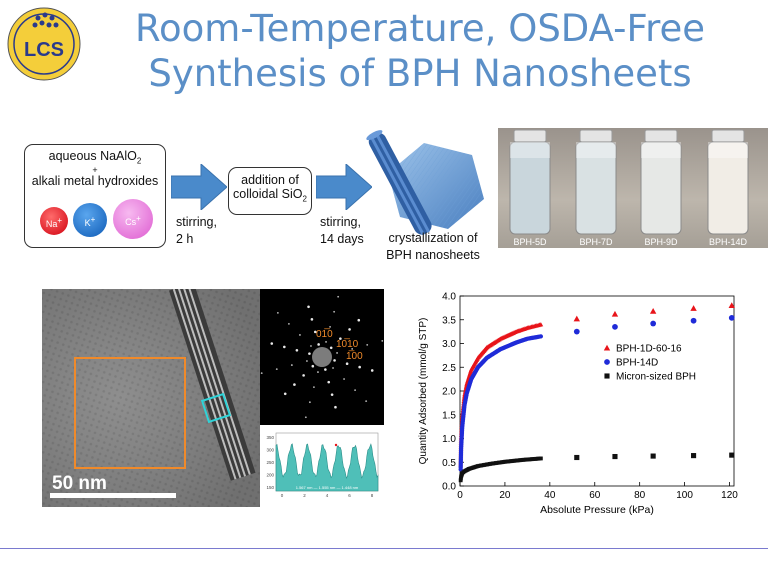 Image resolution: width=768 pixels, height=576 pixels. Describe the element at coordinates (729, 495) in the screenshot. I see `x-tick-label: 120` at that location.